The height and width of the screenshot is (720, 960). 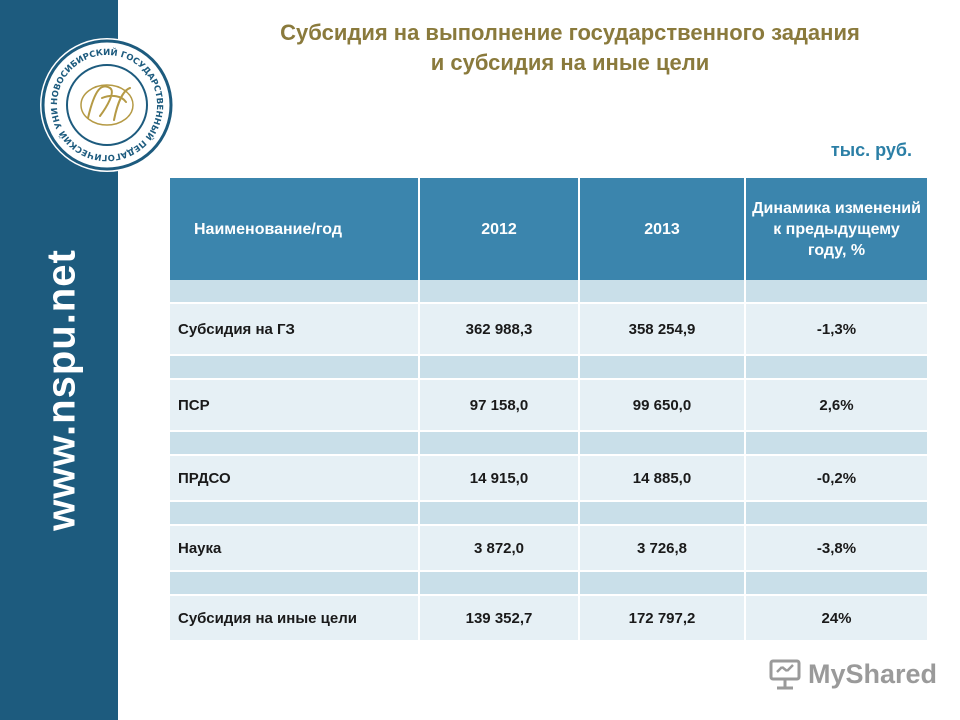 I want to click on row-name: ПРДСО, so click(x=295, y=478).